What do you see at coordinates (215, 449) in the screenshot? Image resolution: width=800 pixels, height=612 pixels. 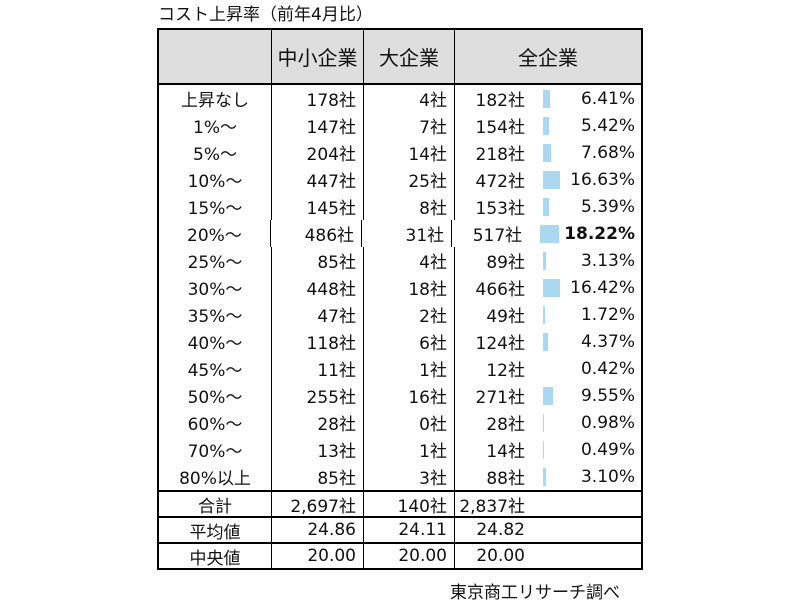 I see `row-label: 70%〜` at bounding box center [215, 449].